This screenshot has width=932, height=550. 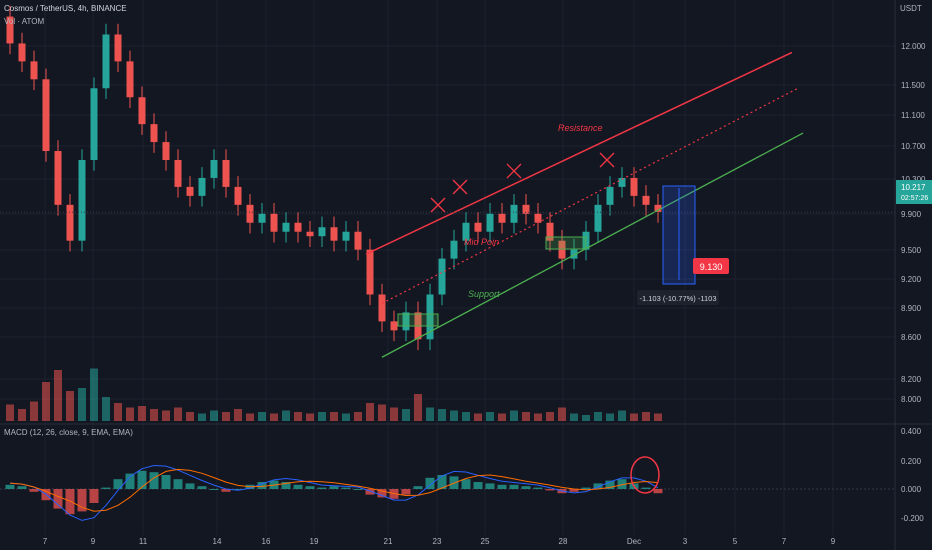 I want to click on support-label: Support, so click(x=484, y=294).